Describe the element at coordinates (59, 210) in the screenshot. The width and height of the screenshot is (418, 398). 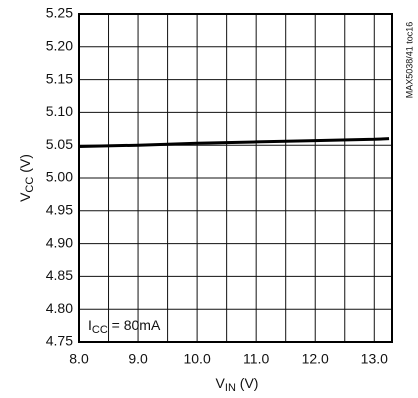
I see `y-tick-label: 4.95` at that location.